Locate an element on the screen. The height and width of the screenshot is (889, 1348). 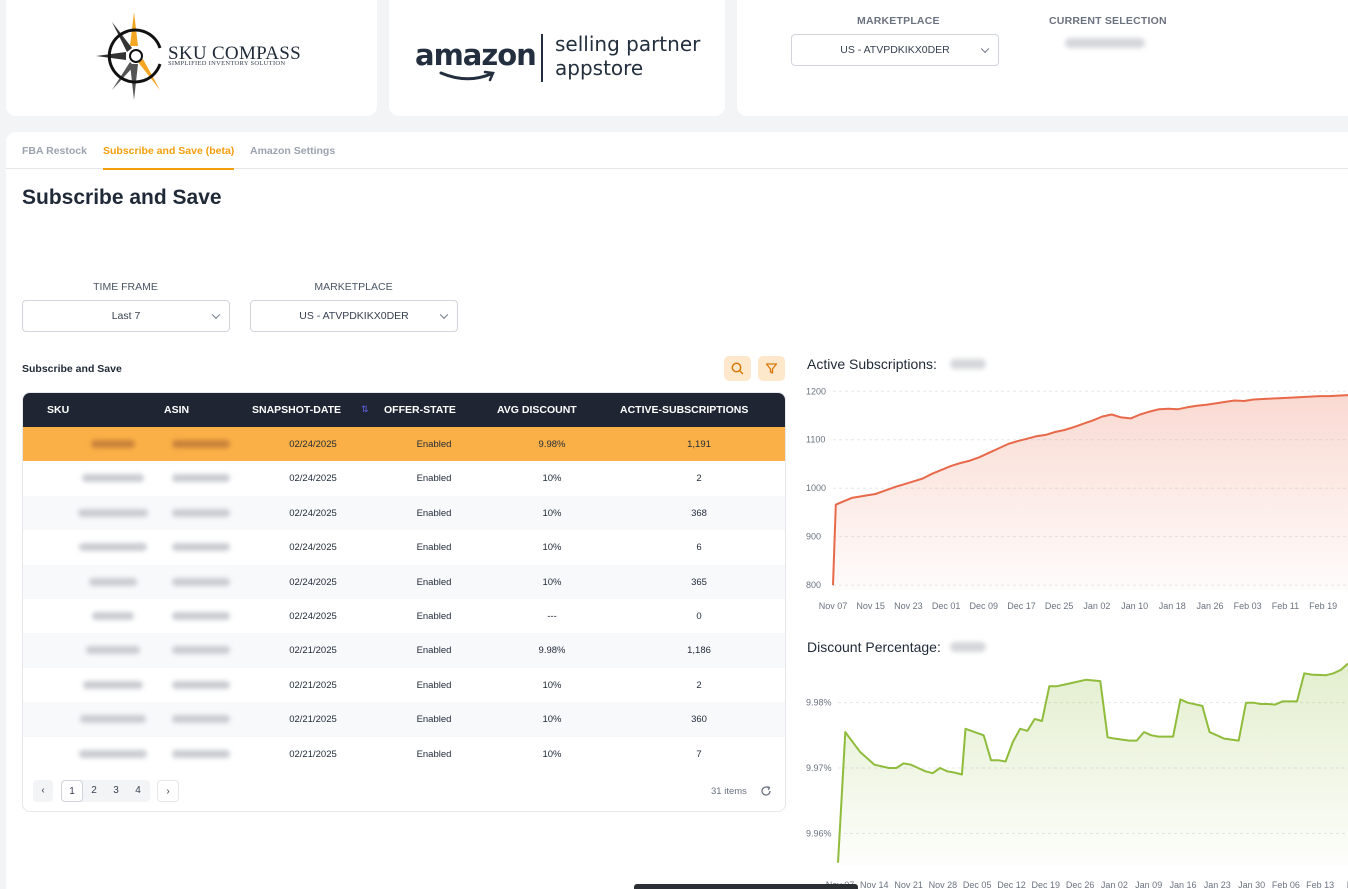
table-row: 02/21/2025 Enabled 10% 7 is located at coordinates (404, 754).